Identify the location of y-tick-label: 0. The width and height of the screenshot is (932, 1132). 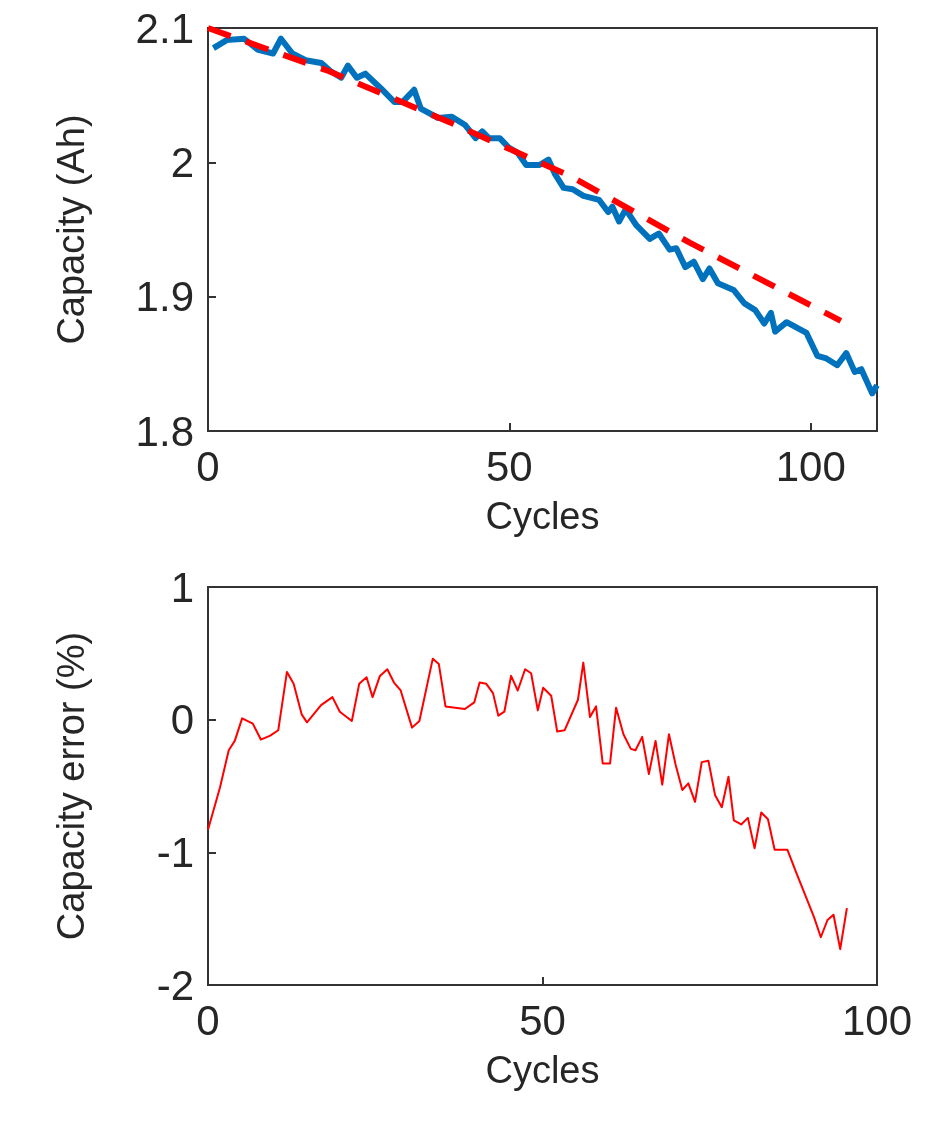
(182, 720).